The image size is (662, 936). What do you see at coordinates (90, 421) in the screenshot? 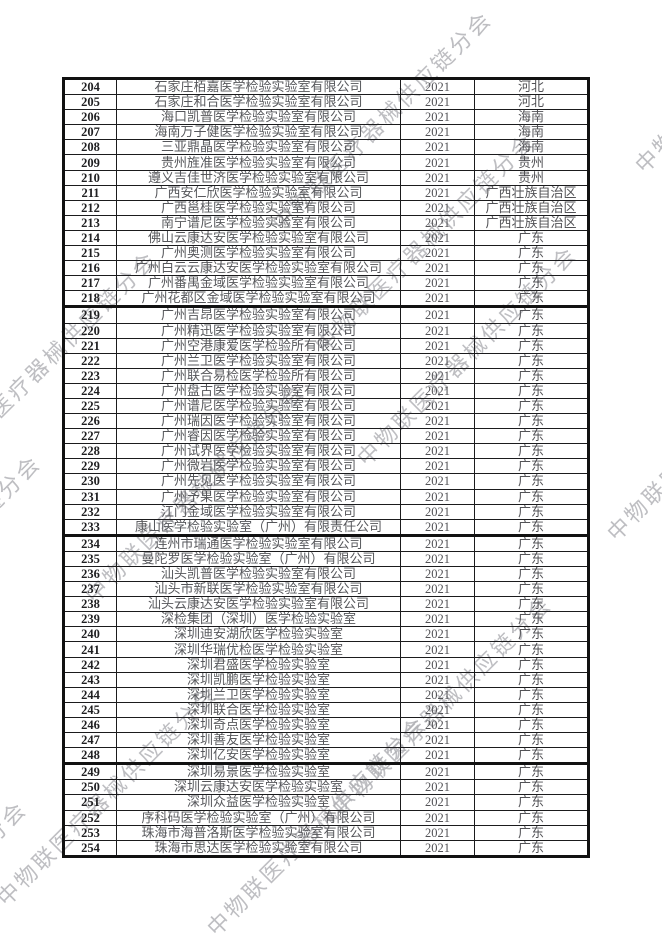
I see `cell-row-number: 226` at bounding box center [90, 421].